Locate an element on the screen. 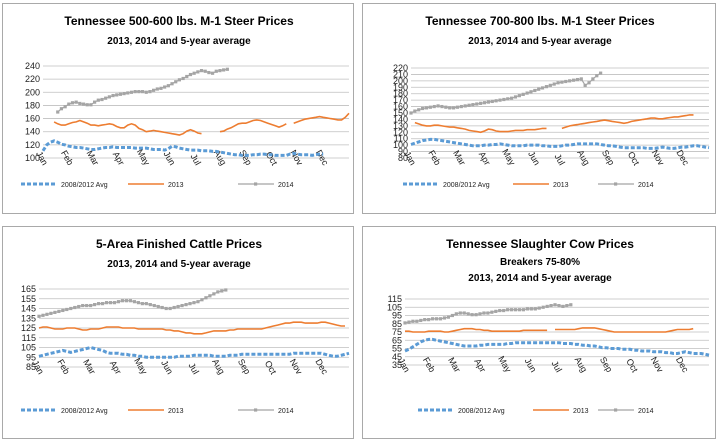  x-tick-label: Jan is located at coordinates (38, 367).